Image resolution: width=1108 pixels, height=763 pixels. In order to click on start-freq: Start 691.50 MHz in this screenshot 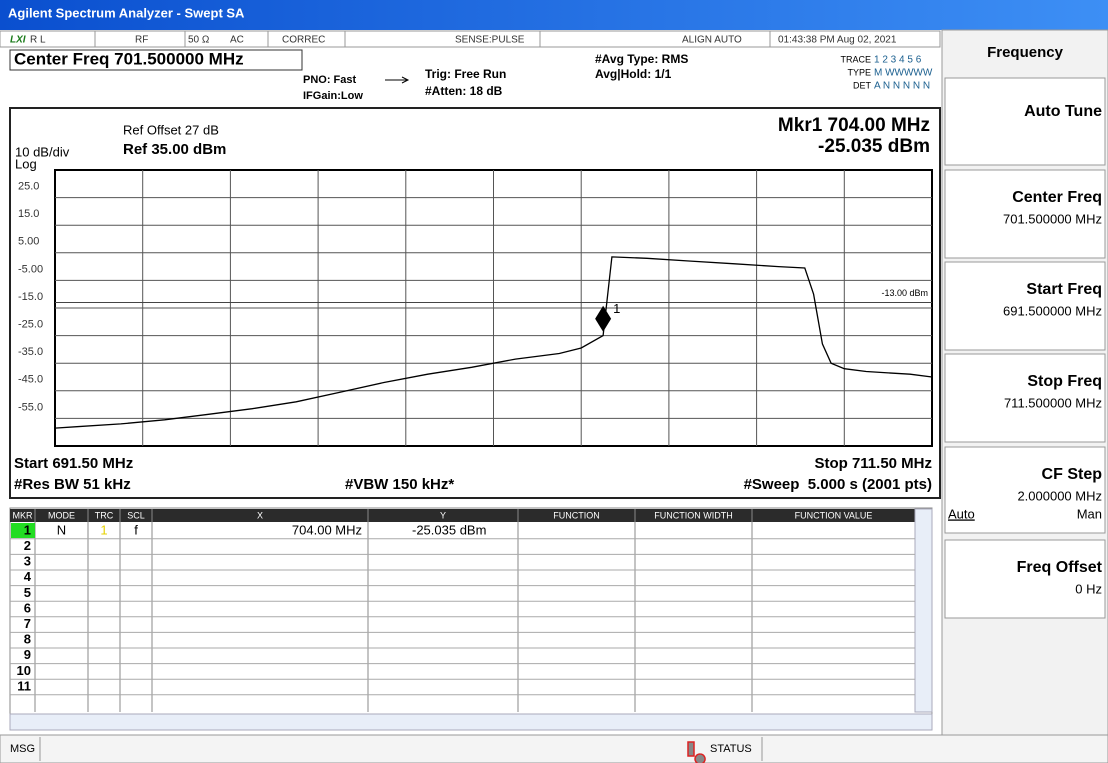, I will do `click(73, 463)`.